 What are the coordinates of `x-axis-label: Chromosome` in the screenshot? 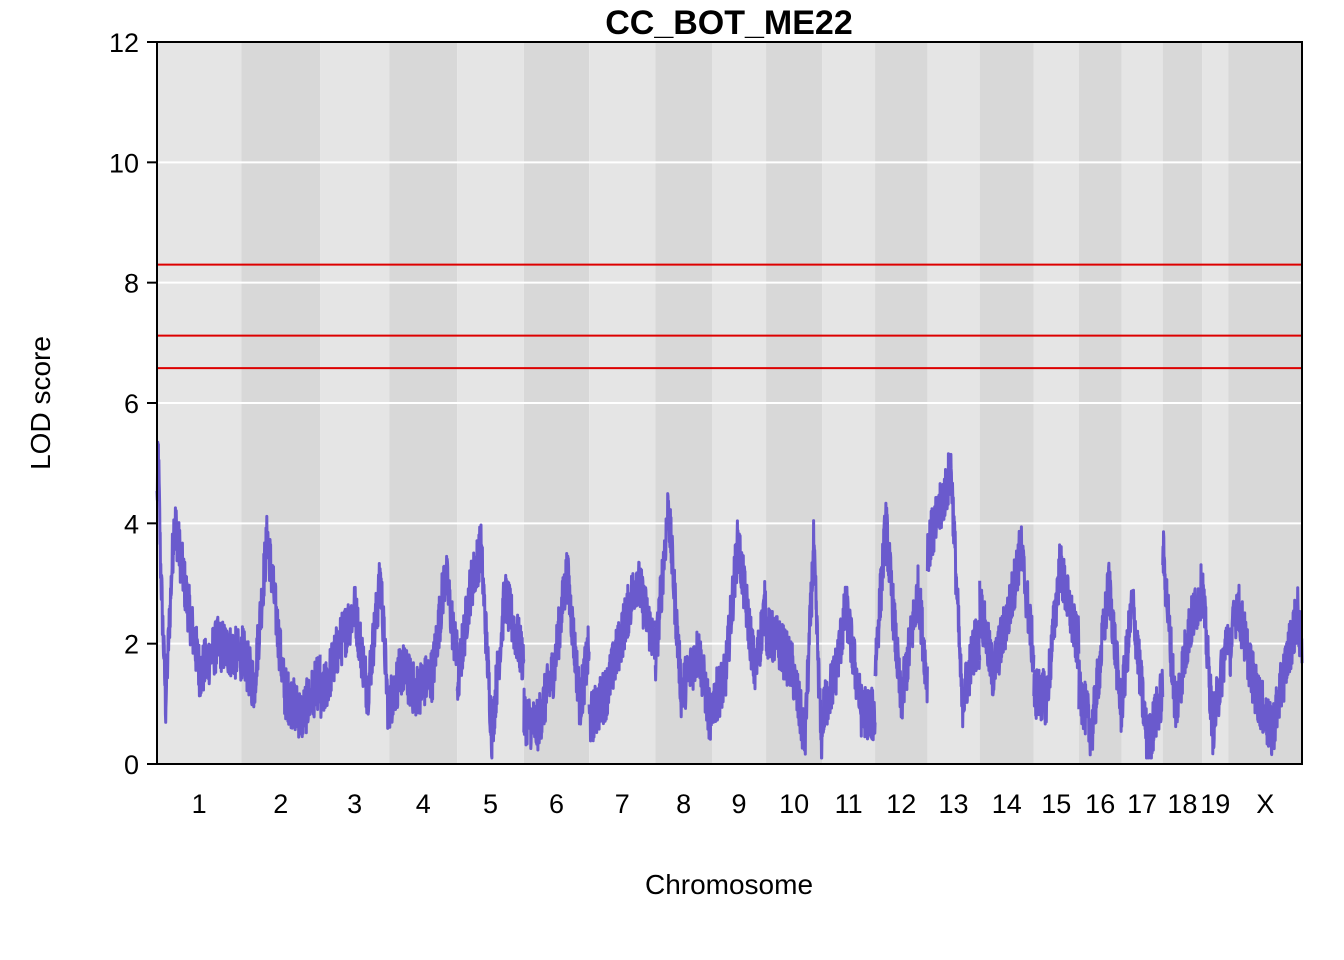 It's located at (729, 884).